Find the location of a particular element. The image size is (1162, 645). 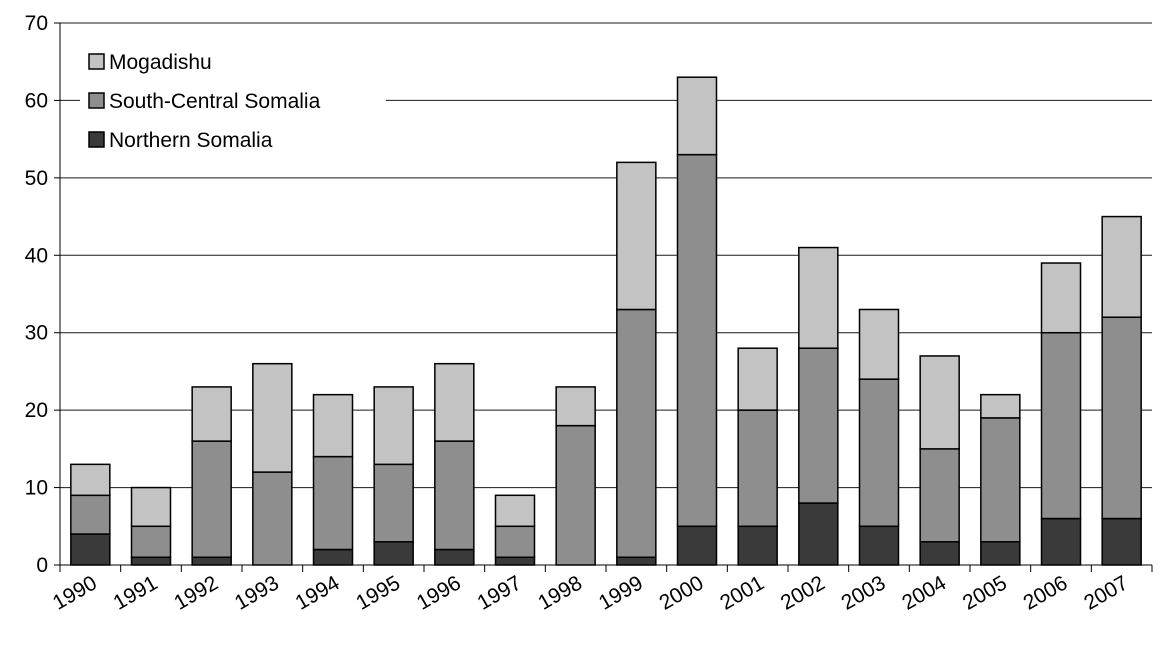

bar-segment-south-central-somalia-1994 is located at coordinates (333, 503).